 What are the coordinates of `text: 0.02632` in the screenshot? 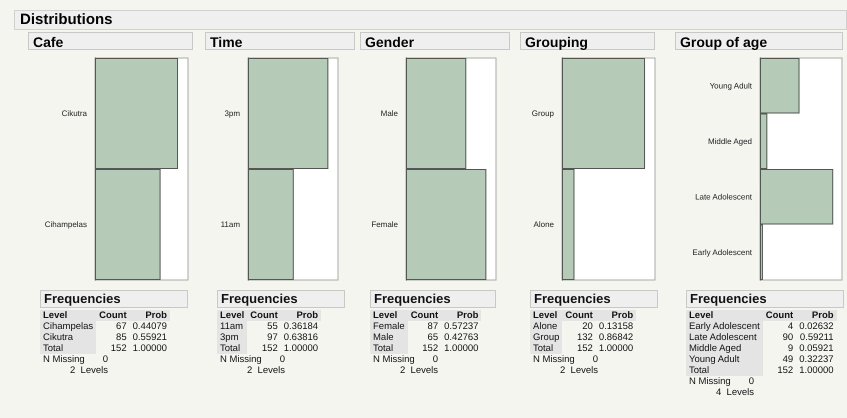 It's located at (816, 326).